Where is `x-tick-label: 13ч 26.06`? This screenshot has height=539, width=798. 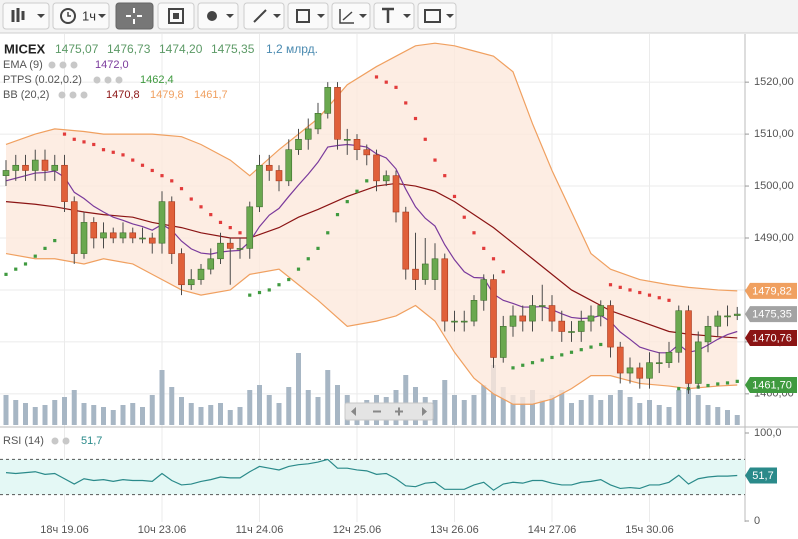
x-tick-label: 13ч 26.06 is located at coordinates (454, 530).